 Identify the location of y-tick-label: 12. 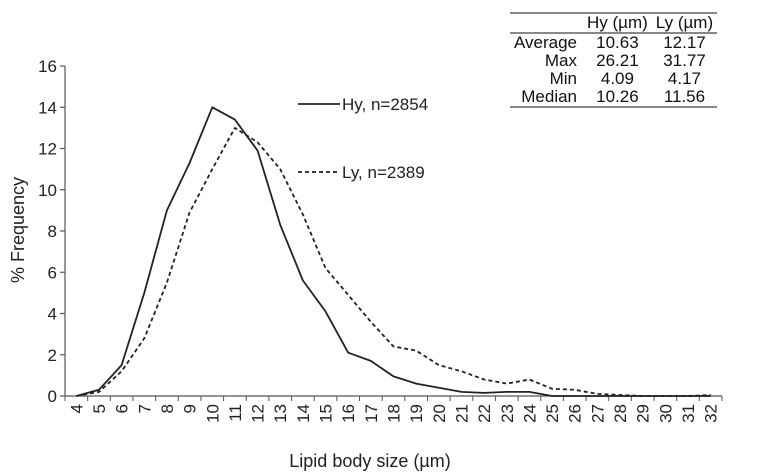
(47, 149).